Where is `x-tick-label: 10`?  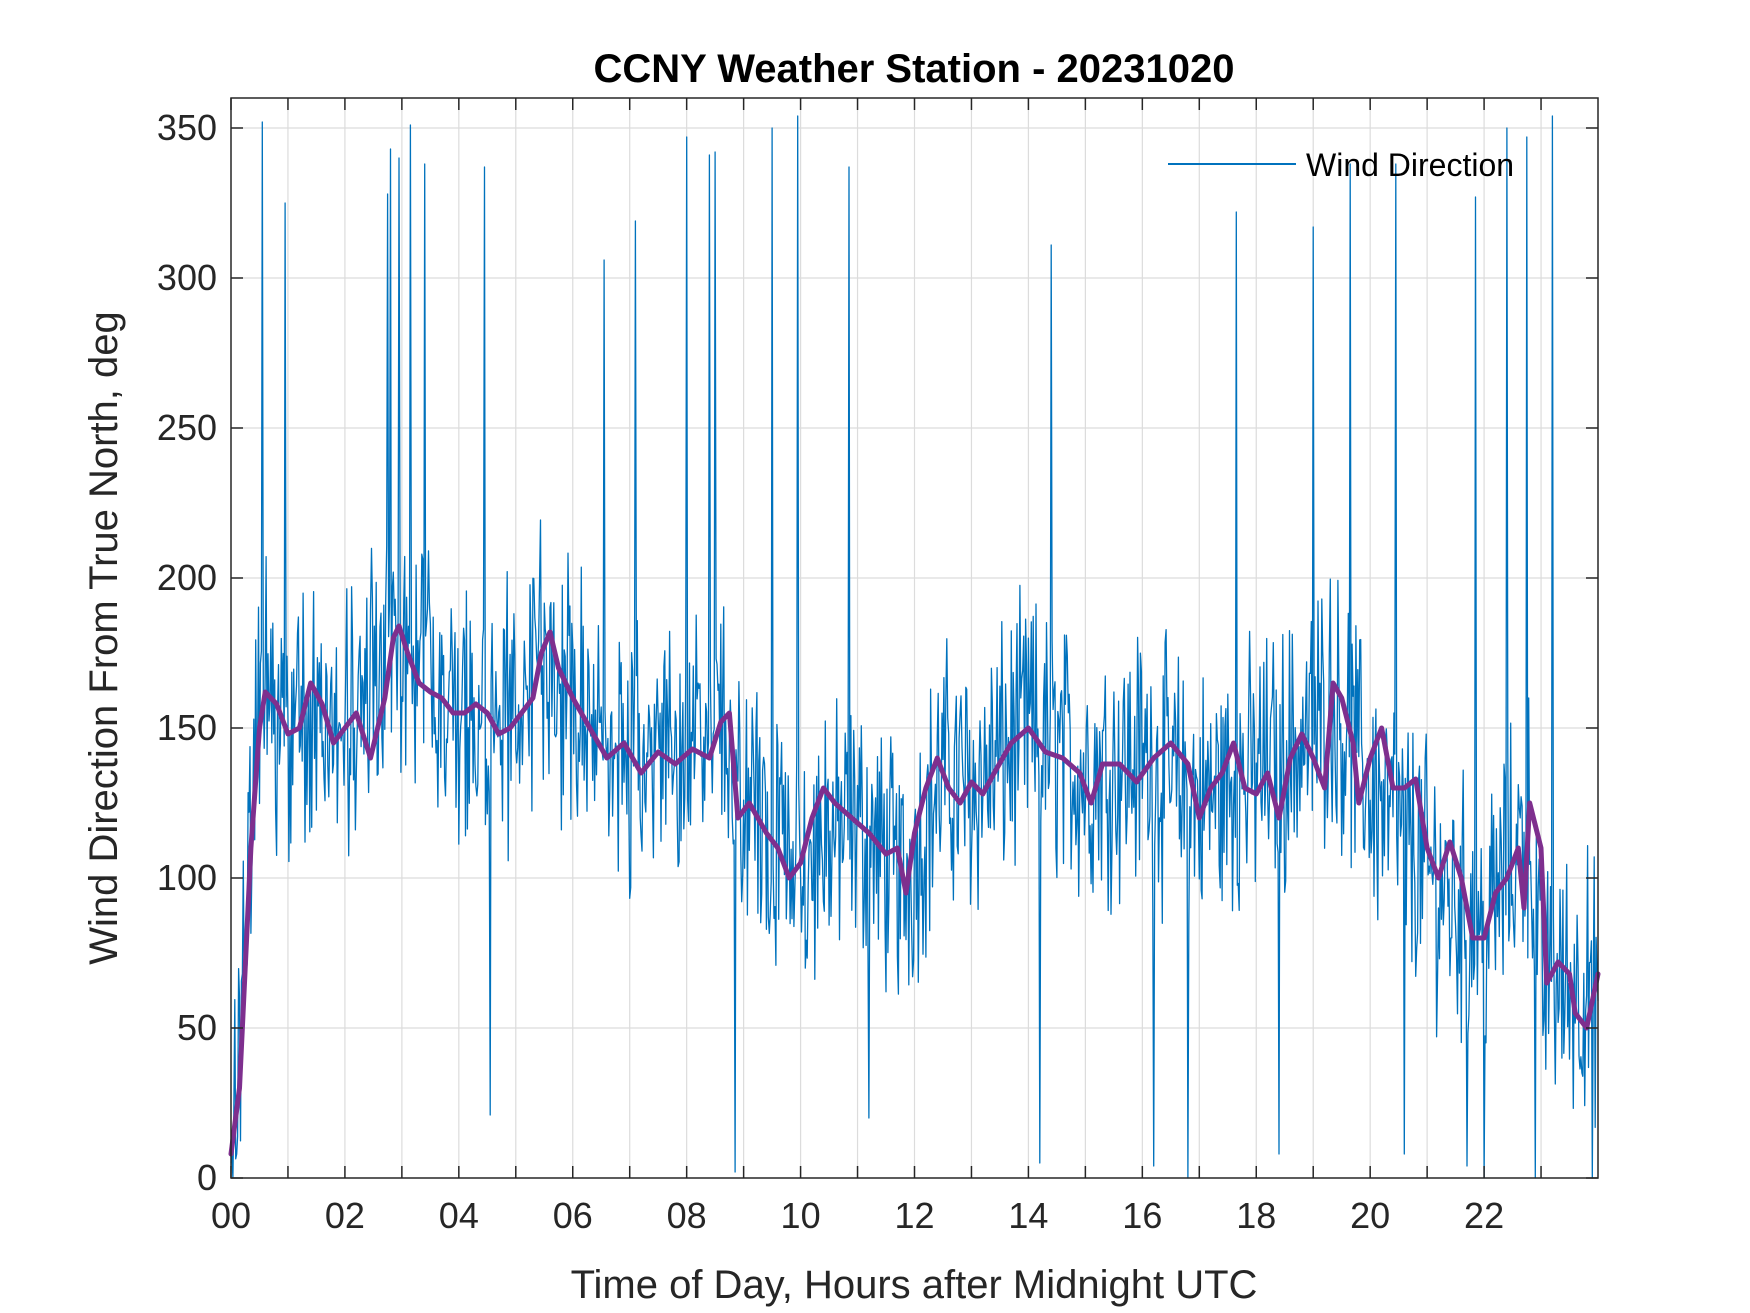 x-tick-label: 10 is located at coordinates (801, 1215).